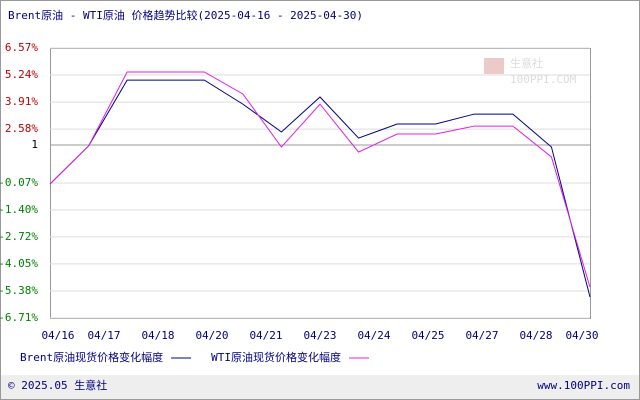 This screenshot has height=400, width=640. I want to click on x-tick-label: 04/25, so click(427, 335).